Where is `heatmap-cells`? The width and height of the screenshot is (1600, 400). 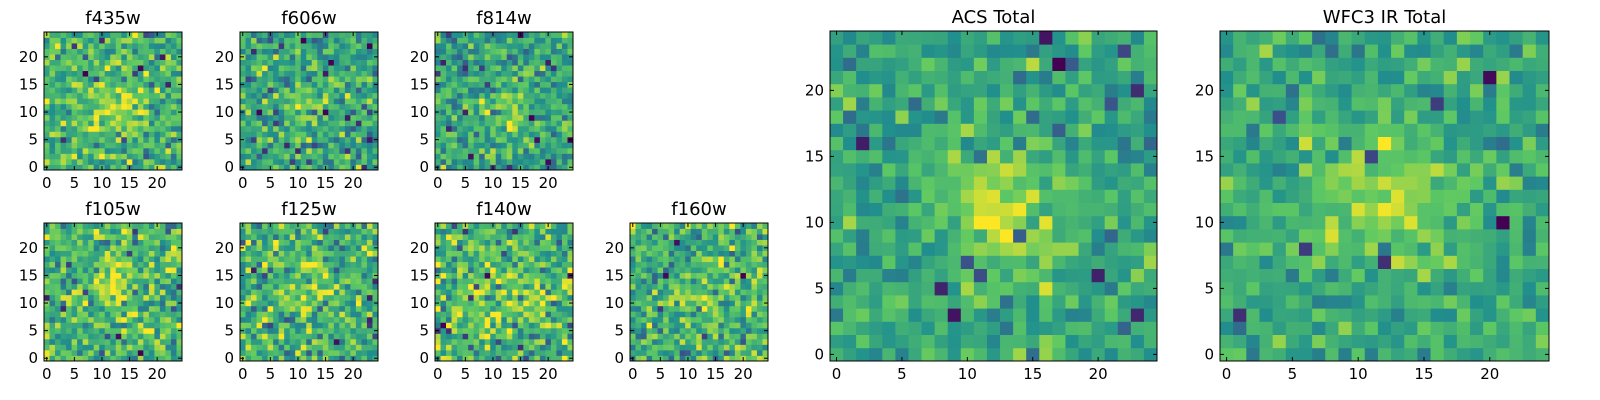 heatmap-cells is located at coordinates (699, 292).